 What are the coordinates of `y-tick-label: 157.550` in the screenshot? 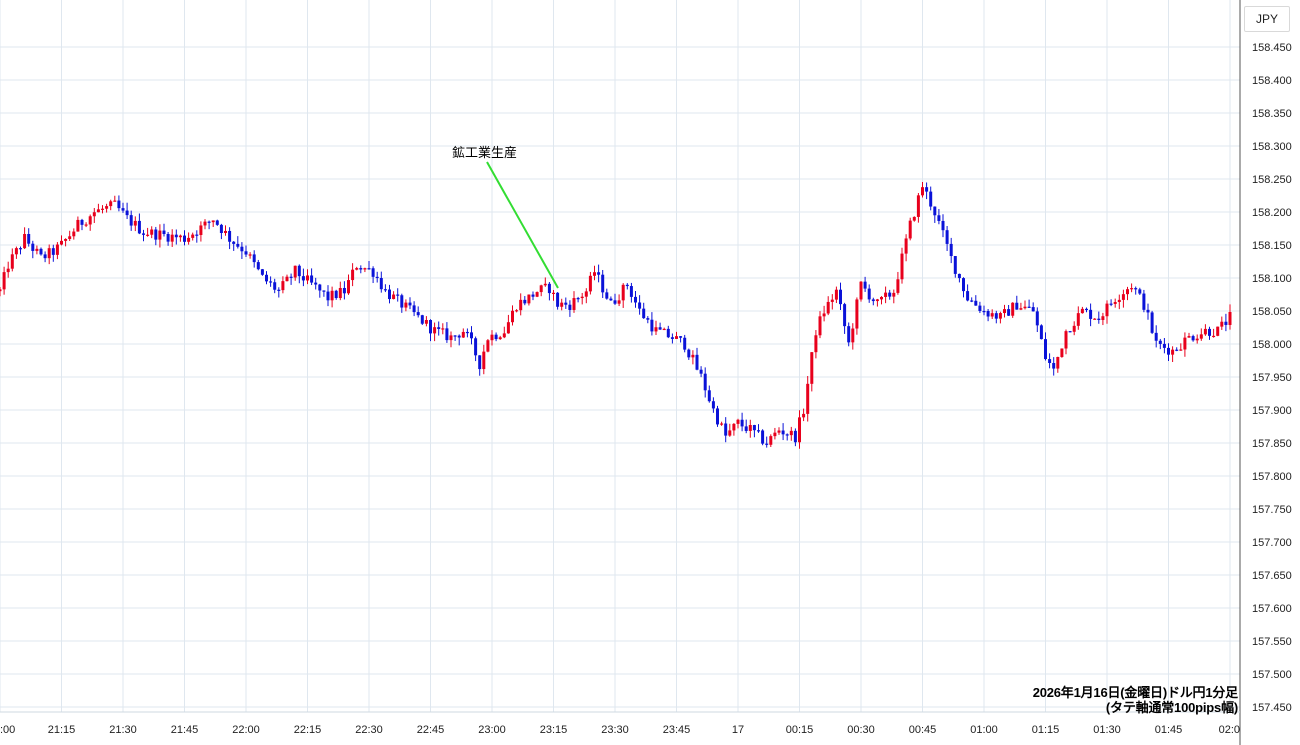 It's located at (1272, 642).